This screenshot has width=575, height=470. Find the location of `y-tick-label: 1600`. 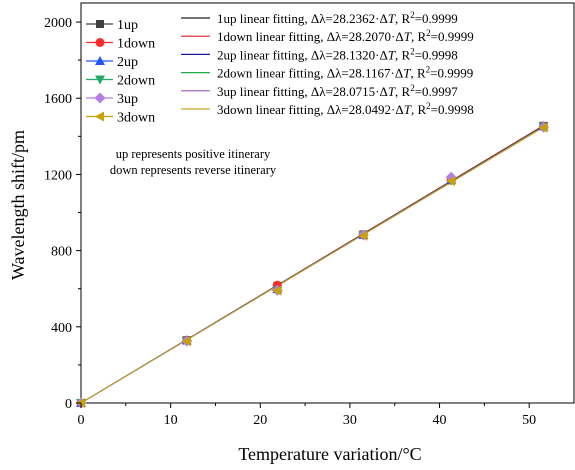

y-tick-label: 1600 is located at coordinates (58, 99).